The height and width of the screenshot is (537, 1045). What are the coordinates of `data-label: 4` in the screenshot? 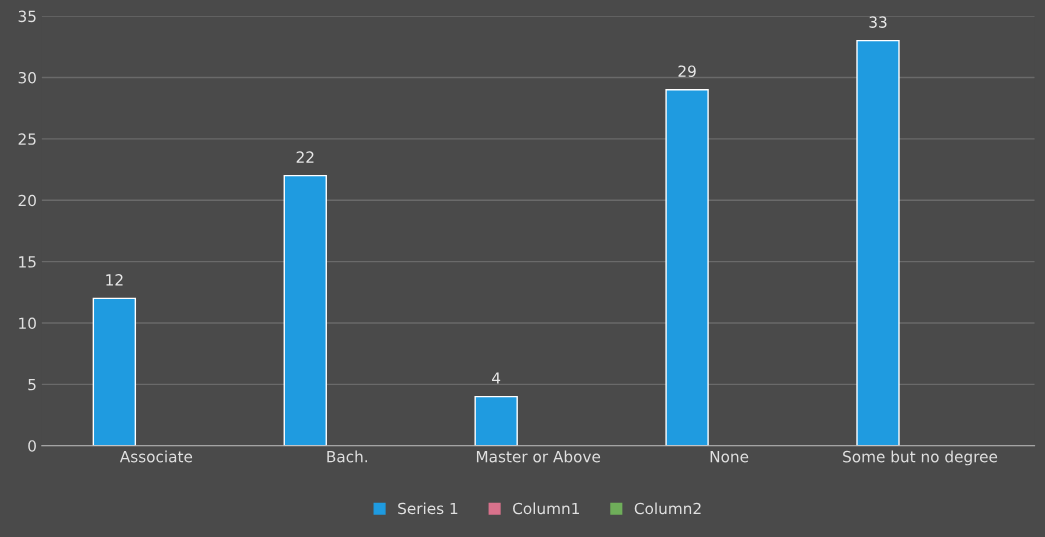 It's located at (496, 378).